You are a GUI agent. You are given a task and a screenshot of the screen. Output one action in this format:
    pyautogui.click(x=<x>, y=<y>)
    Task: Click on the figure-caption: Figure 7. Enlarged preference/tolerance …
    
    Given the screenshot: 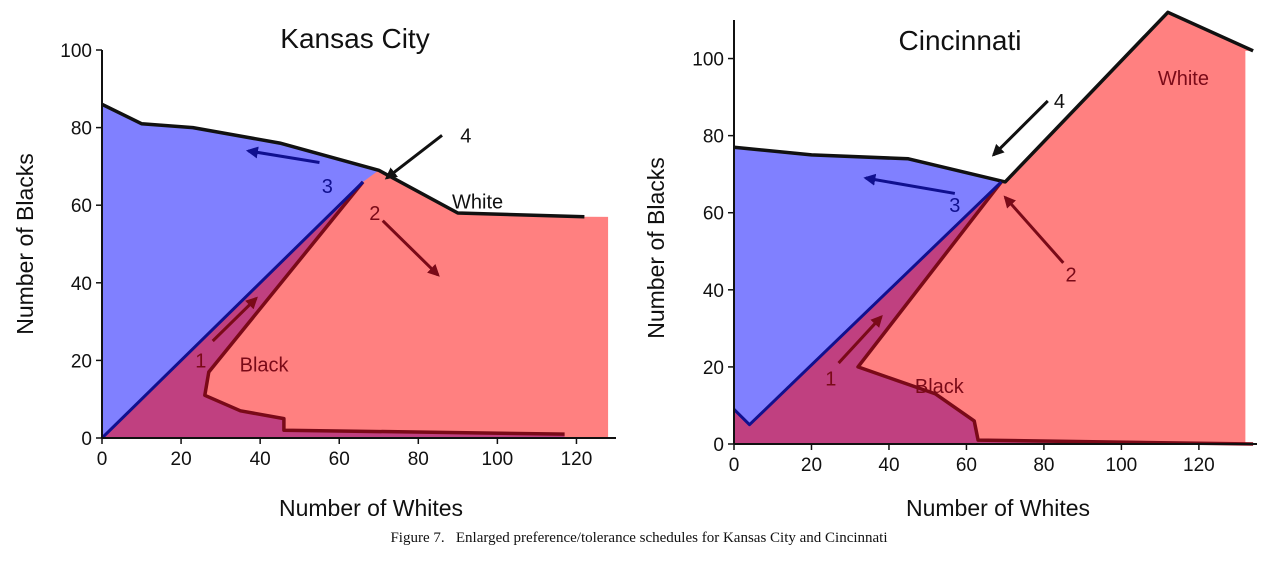 What is the action you would take?
    pyautogui.click(x=639, y=538)
    